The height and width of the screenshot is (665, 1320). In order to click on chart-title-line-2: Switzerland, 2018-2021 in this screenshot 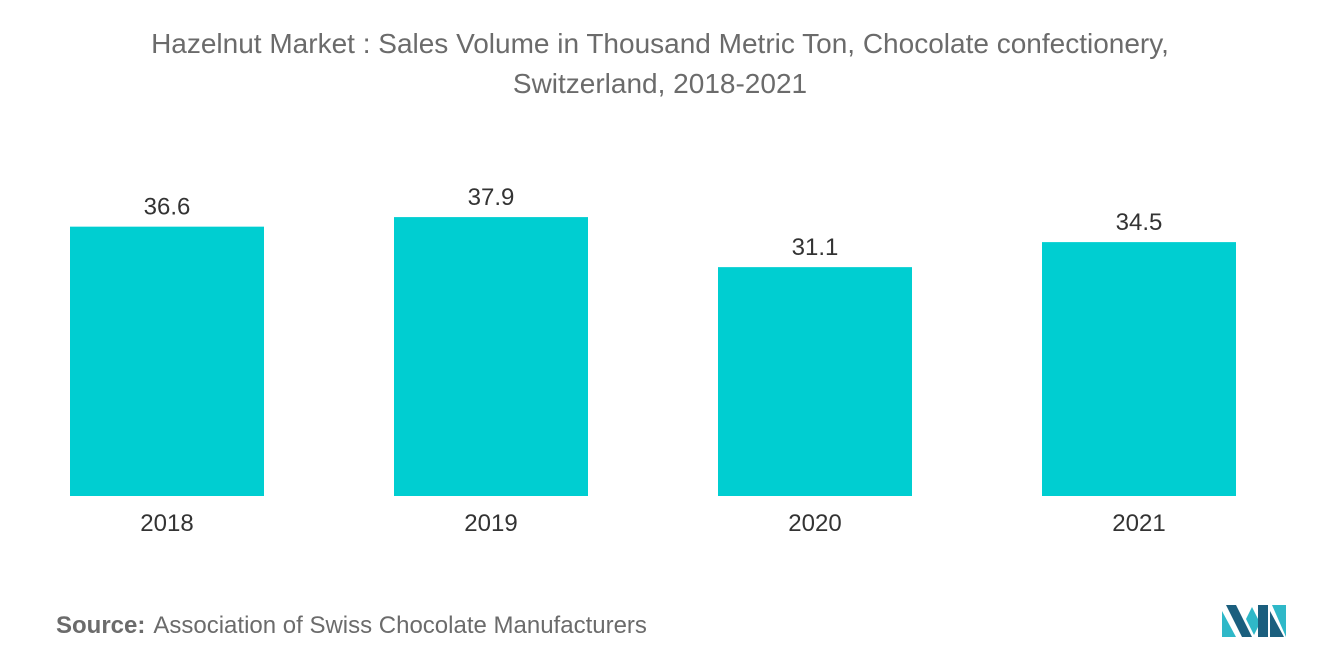, I will do `click(660, 83)`.